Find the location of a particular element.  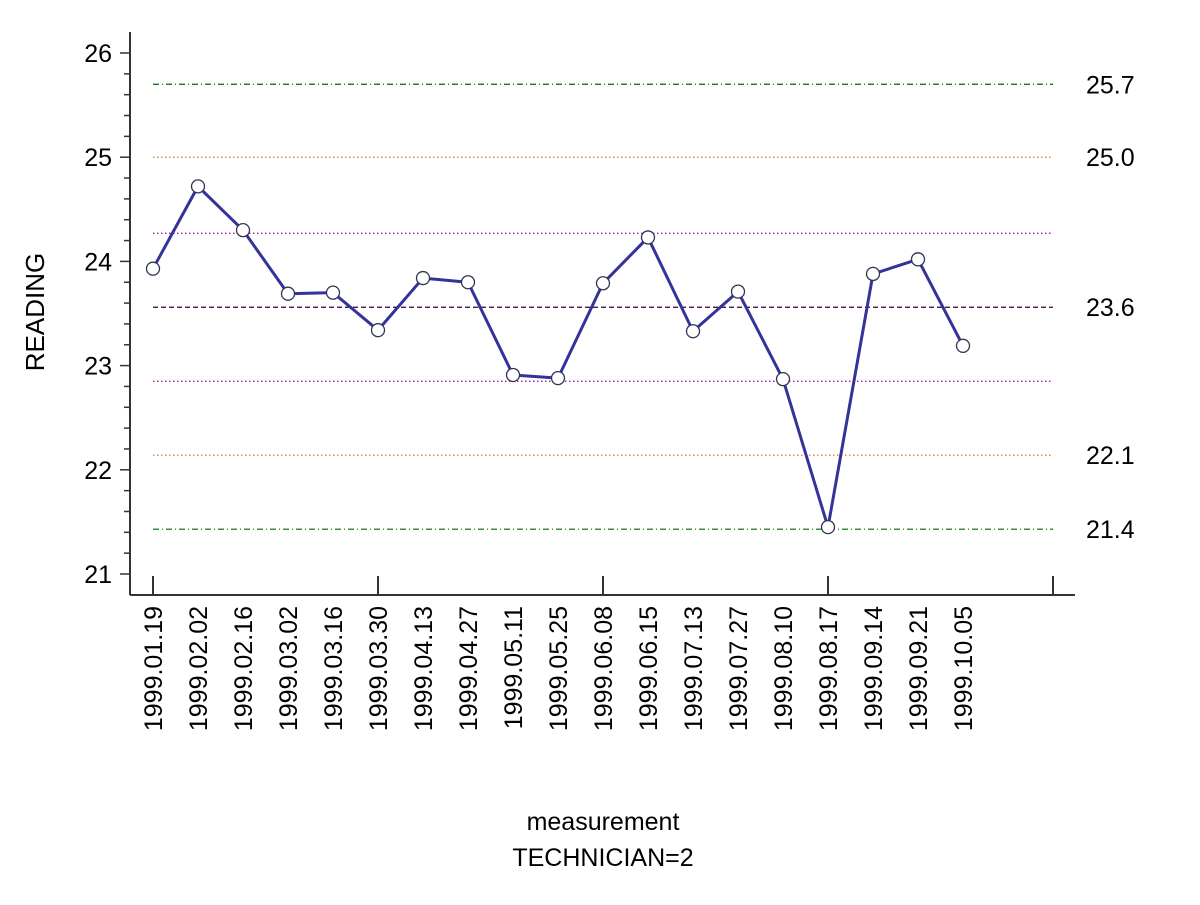

x-tick-label: 1999.07.27 is located at coordinates (739, 668).